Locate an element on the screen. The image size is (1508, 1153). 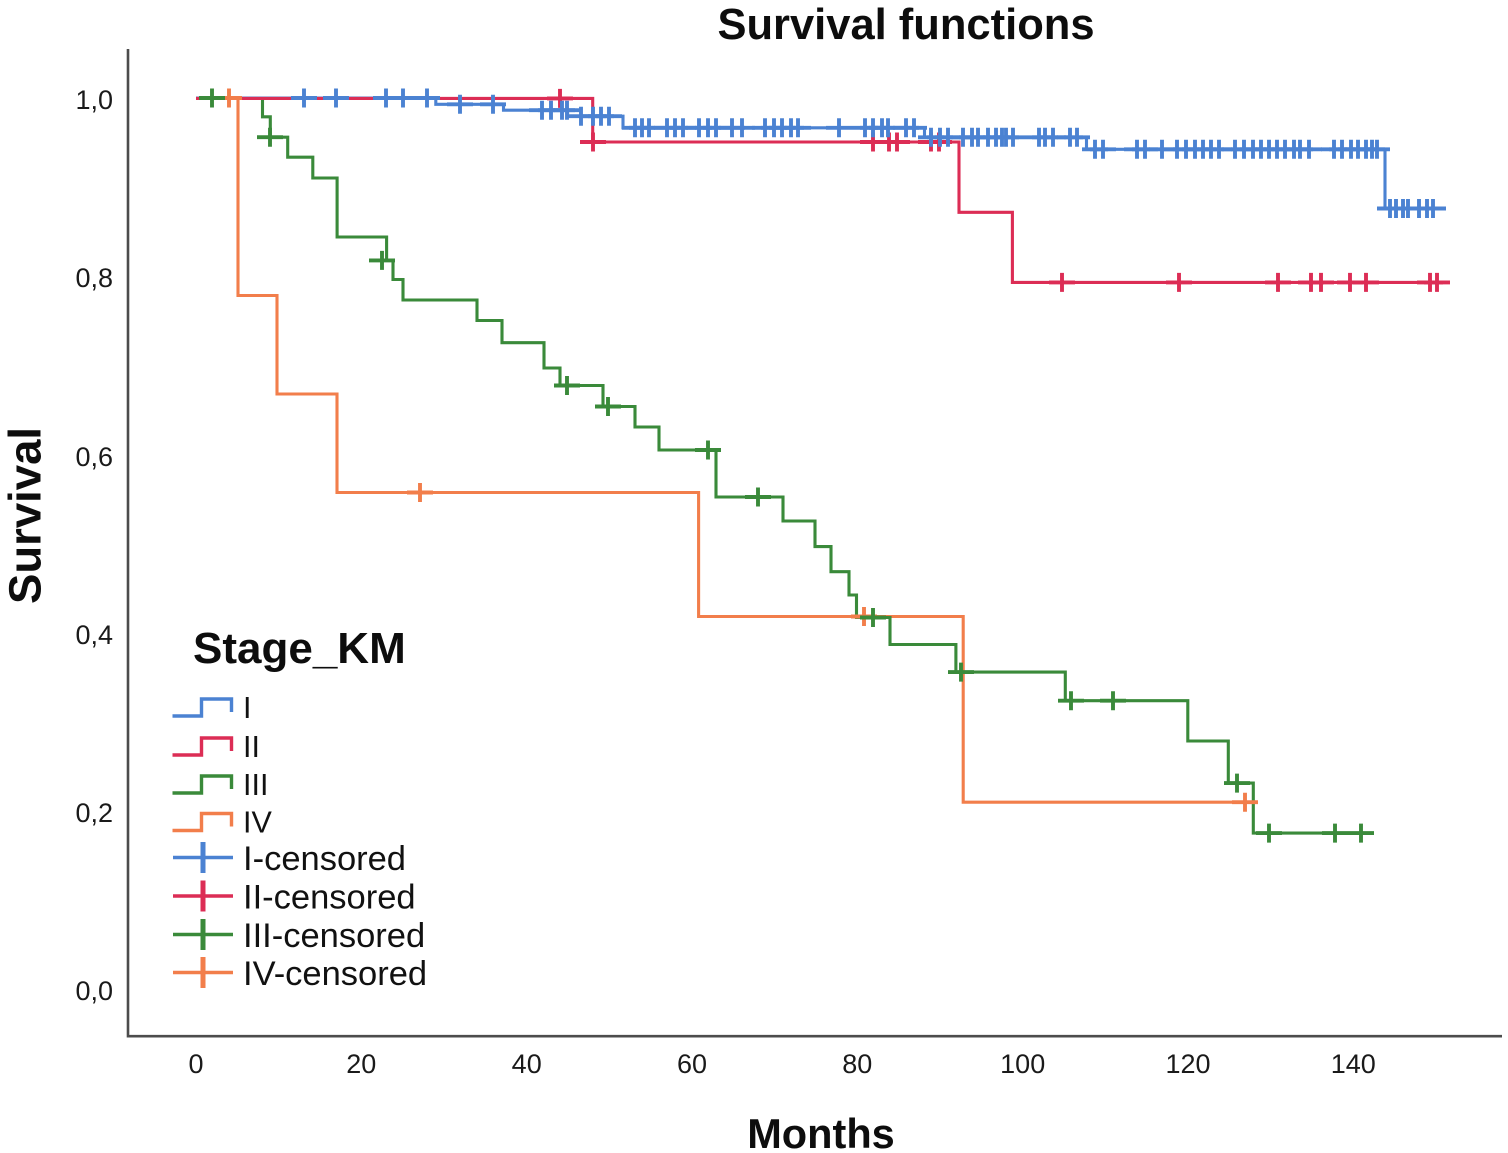
svg-text: 140 is located at coordinates (1353, 1064).